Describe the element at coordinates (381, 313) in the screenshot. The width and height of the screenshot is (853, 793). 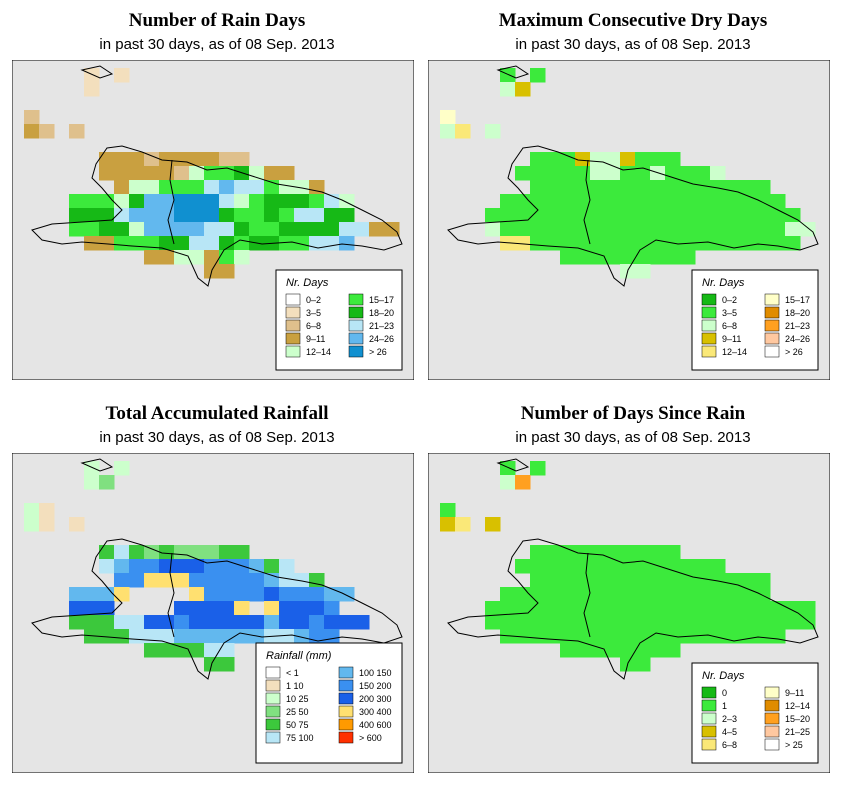
I see `legend-label: 18–20` at that location.